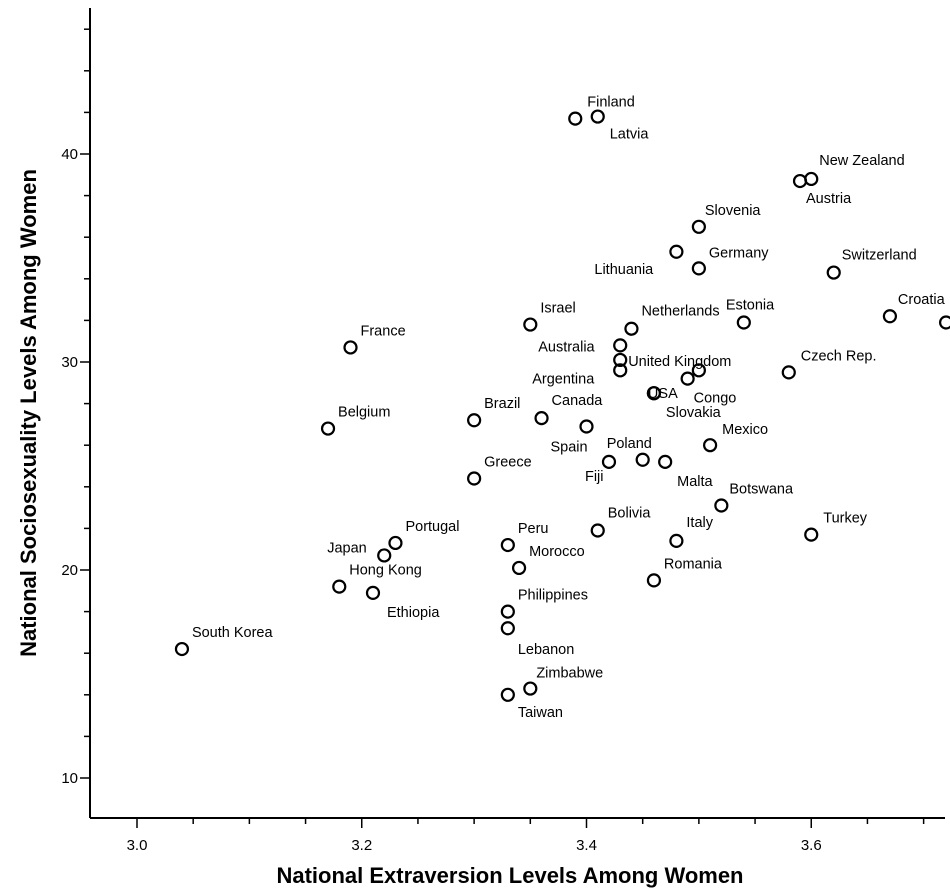 Image resolution: width=950 pixels, height=896 pixels. What do you see at coordinates (694, 413) in the screenshot?
I see `point-label: Slovakia` at bounding box center [694, 413].